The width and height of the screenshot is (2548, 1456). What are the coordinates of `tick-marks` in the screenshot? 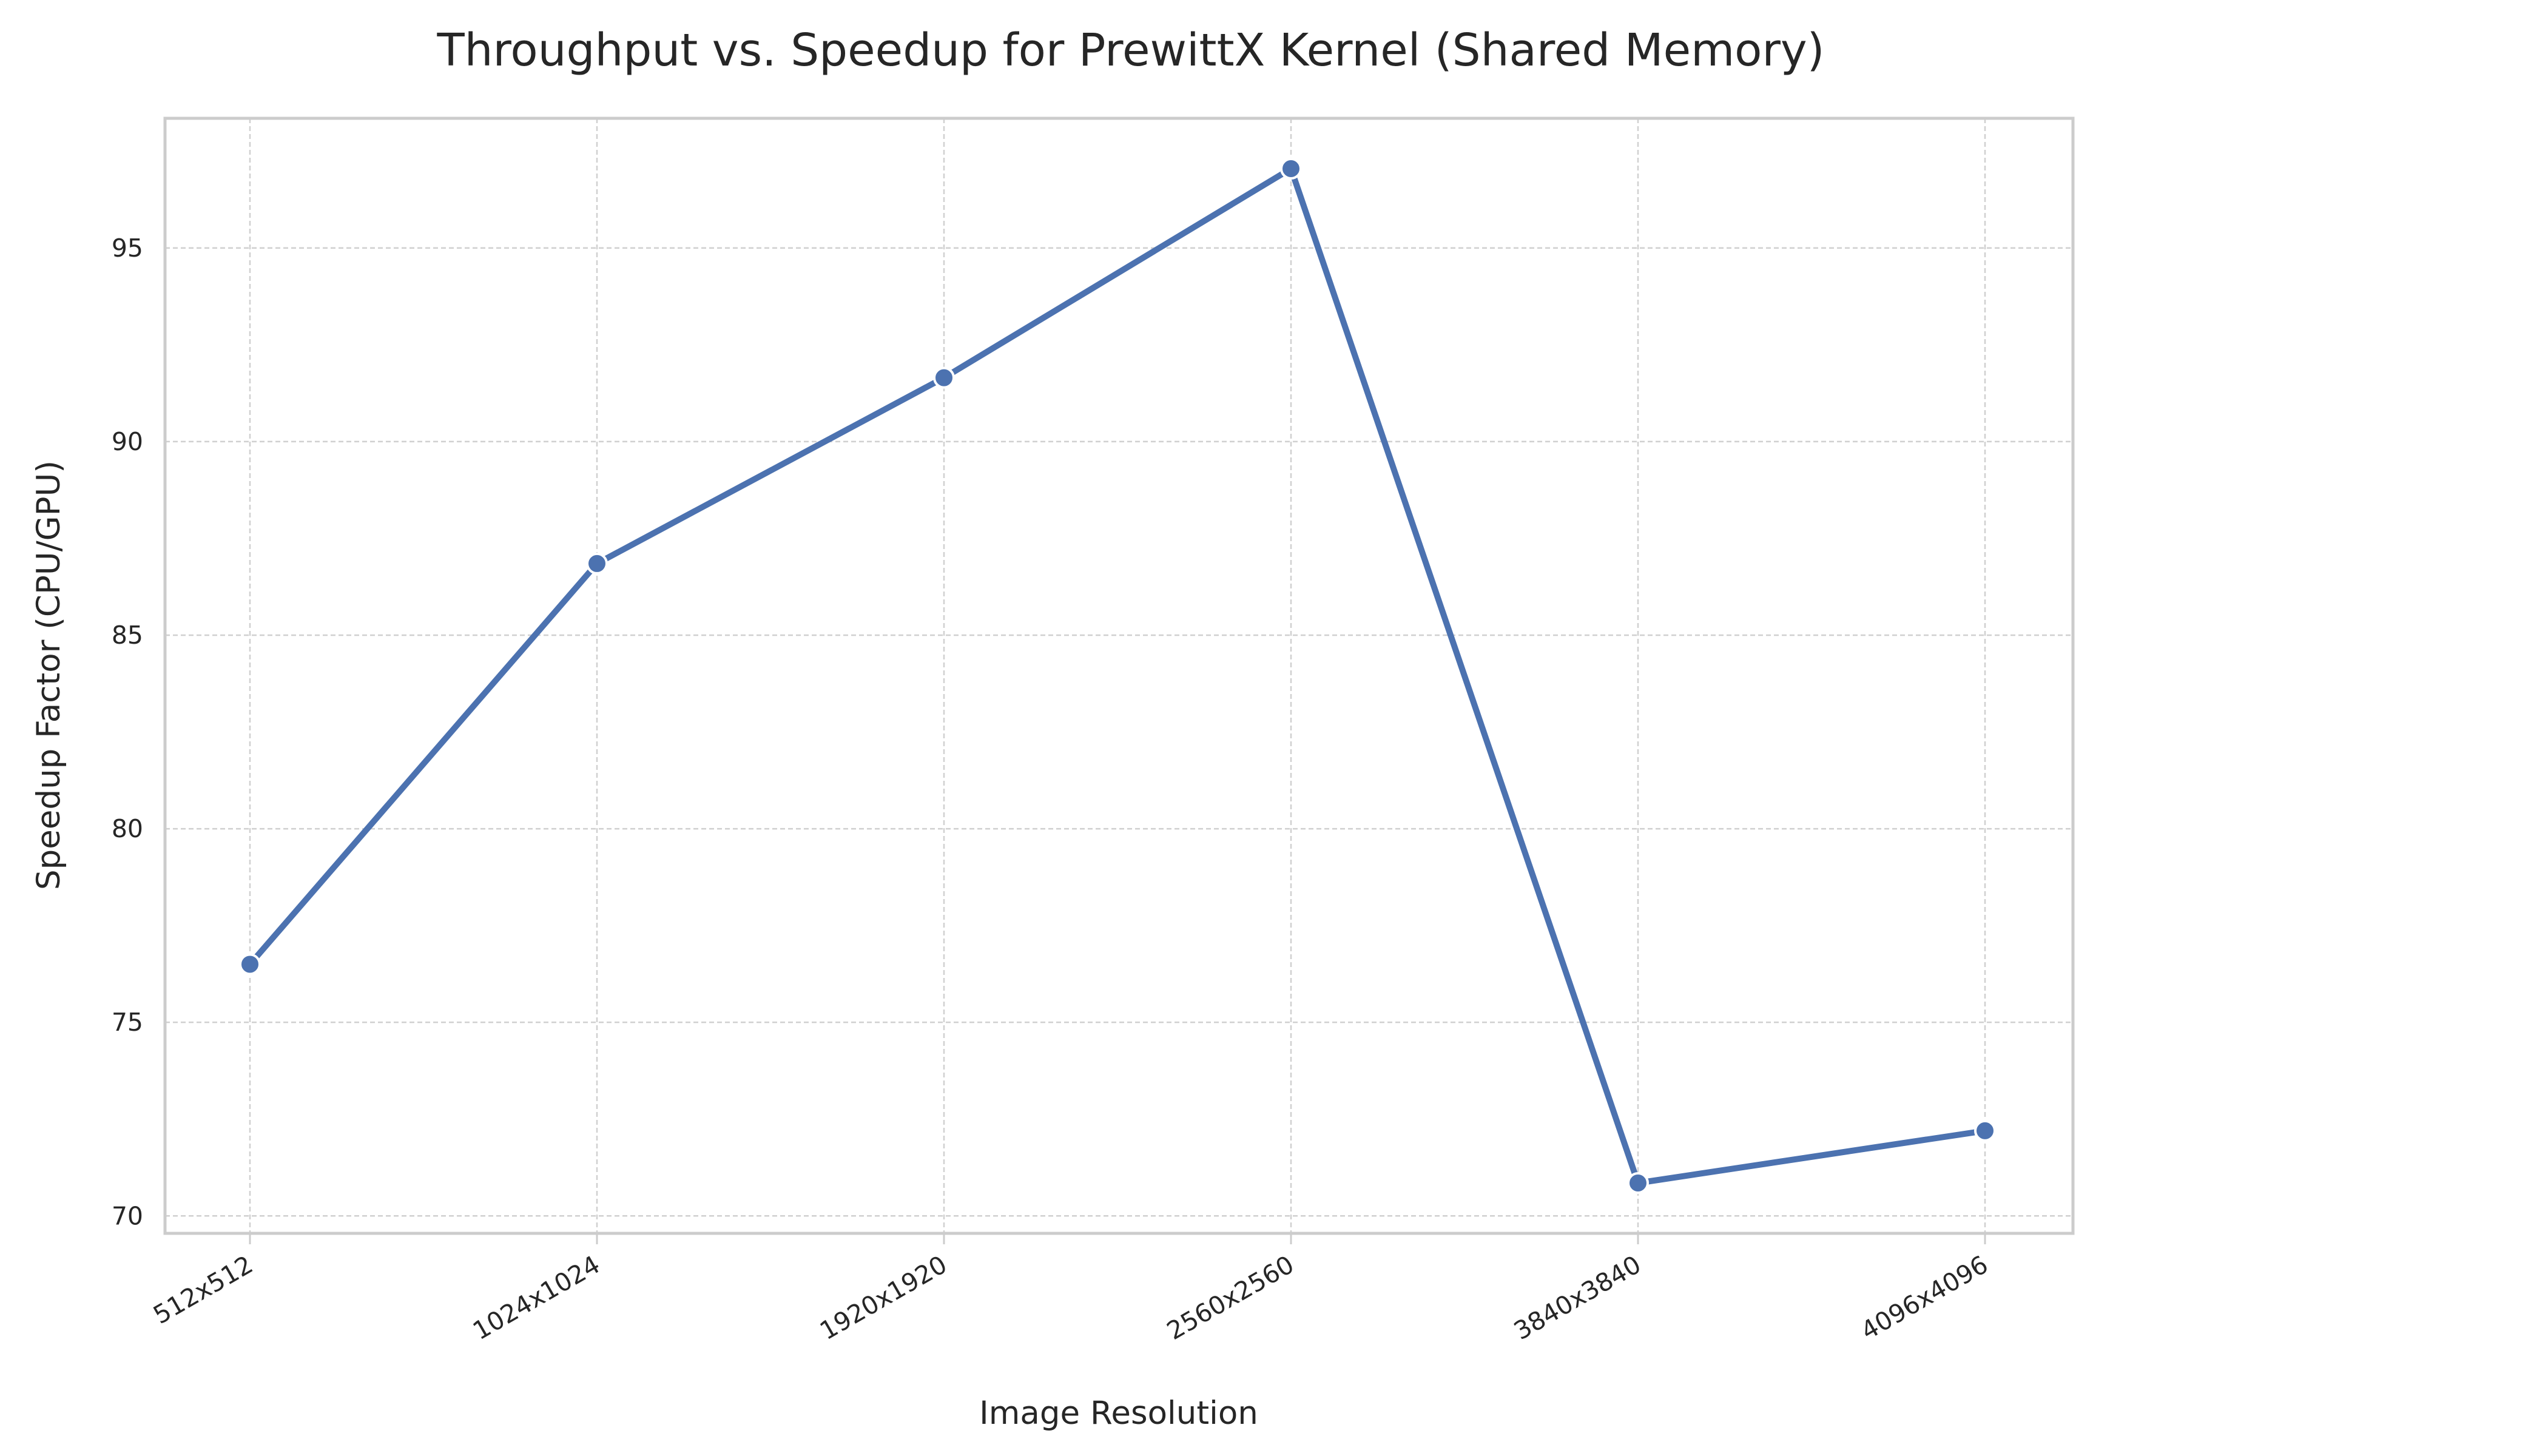 It's located at (1117, 1238).